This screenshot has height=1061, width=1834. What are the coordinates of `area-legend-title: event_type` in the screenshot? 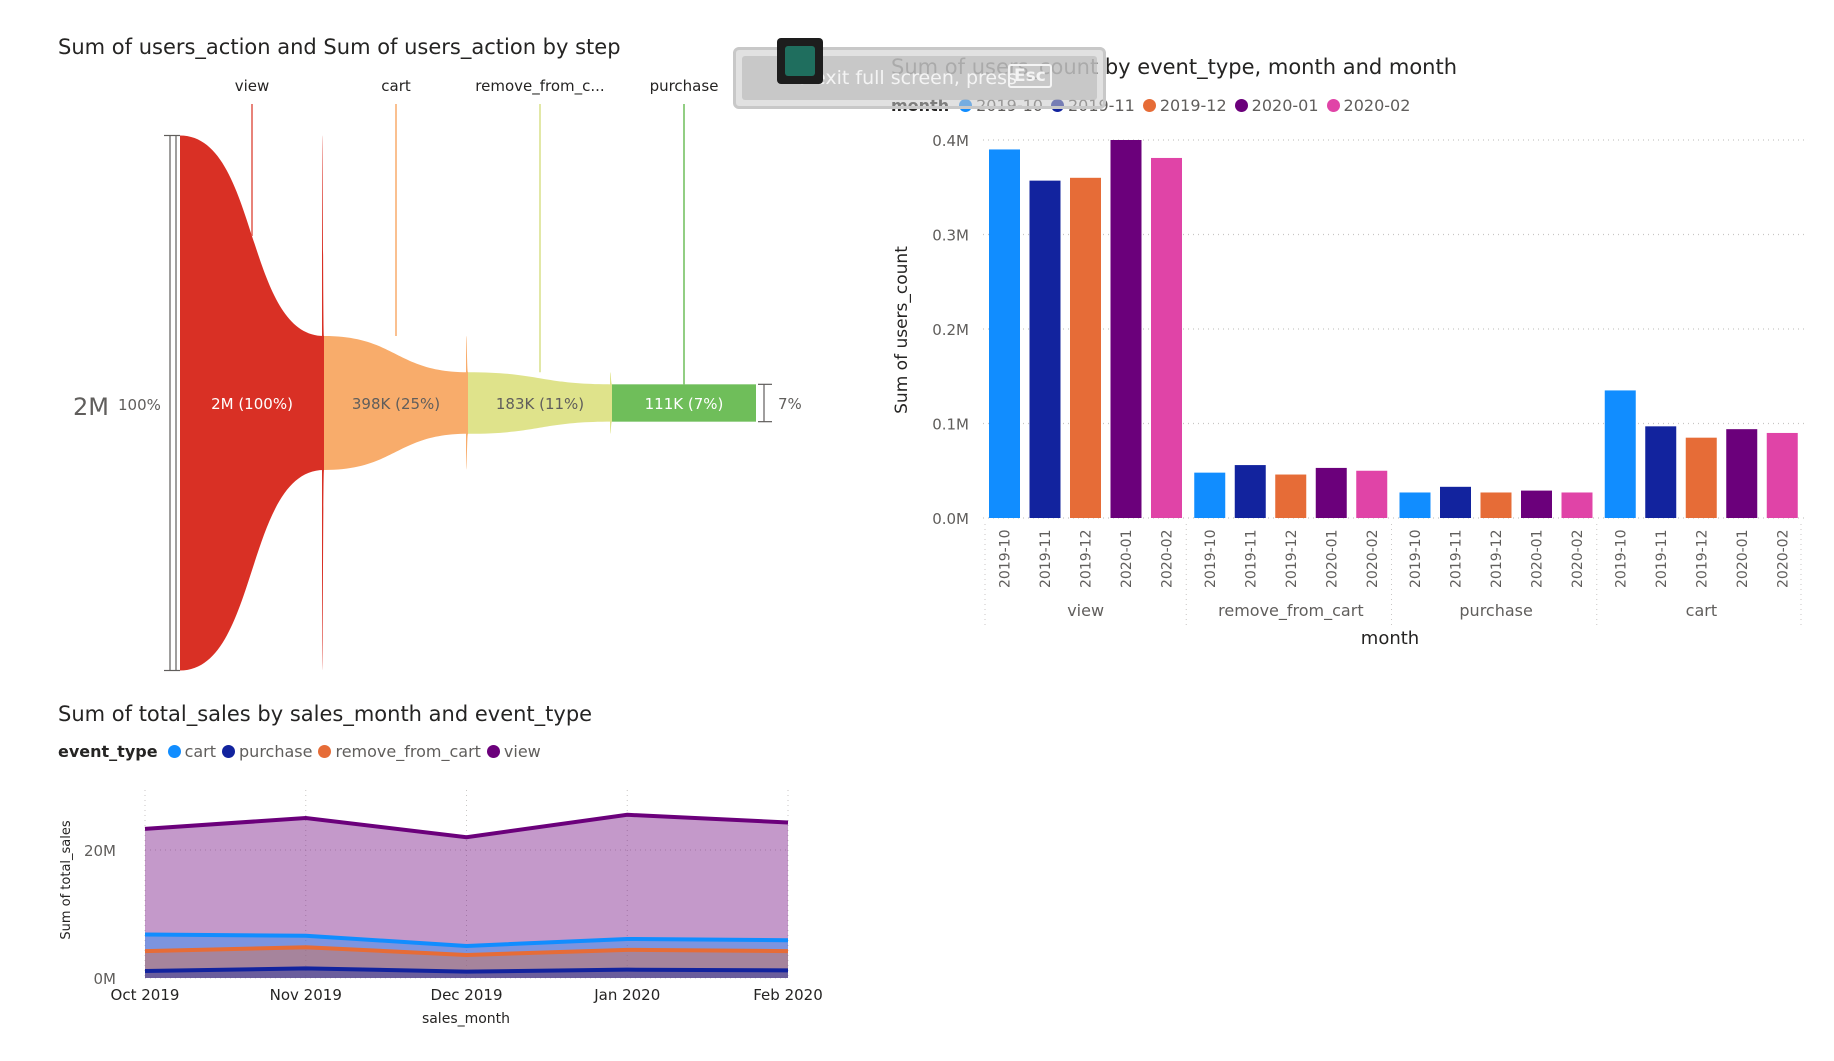 It's located at (108, 751).